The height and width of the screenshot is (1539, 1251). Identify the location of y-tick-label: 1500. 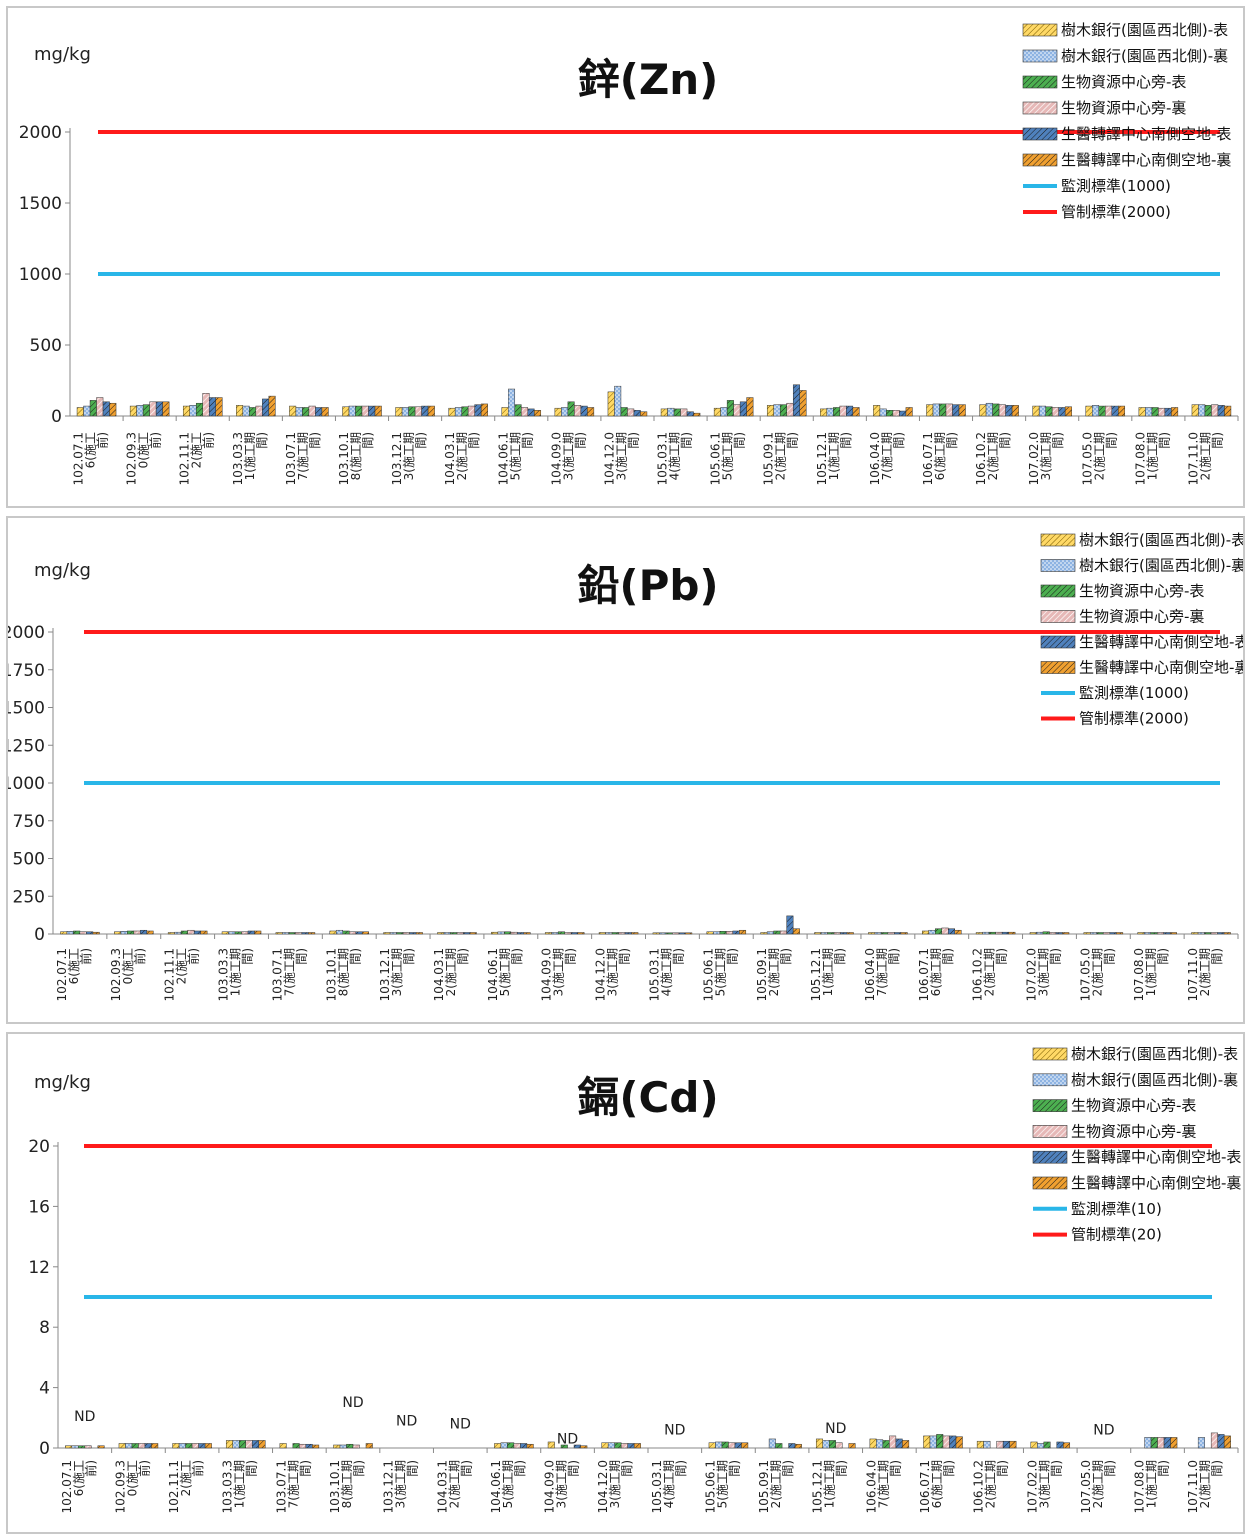
(40, 204).